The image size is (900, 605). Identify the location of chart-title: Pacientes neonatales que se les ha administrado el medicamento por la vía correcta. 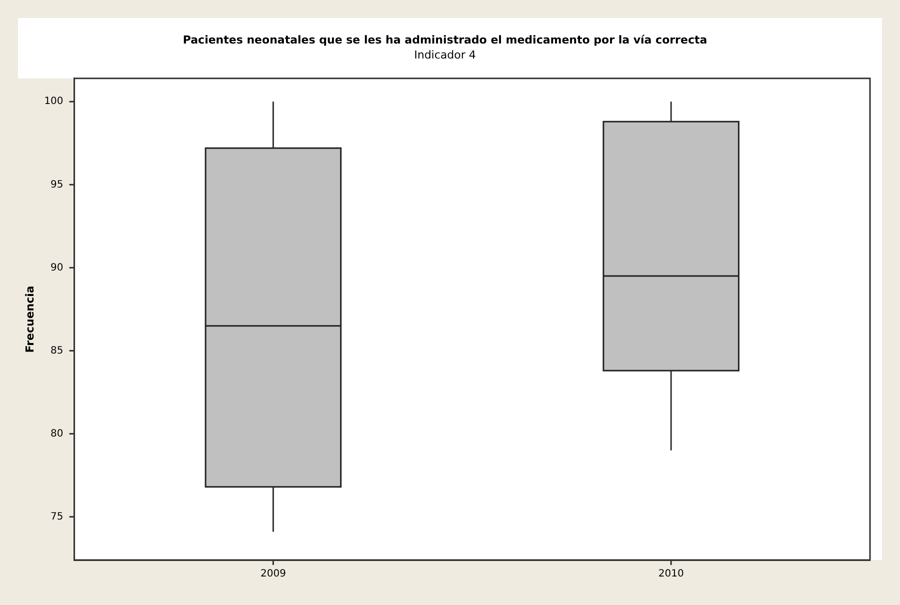
(445, 39).